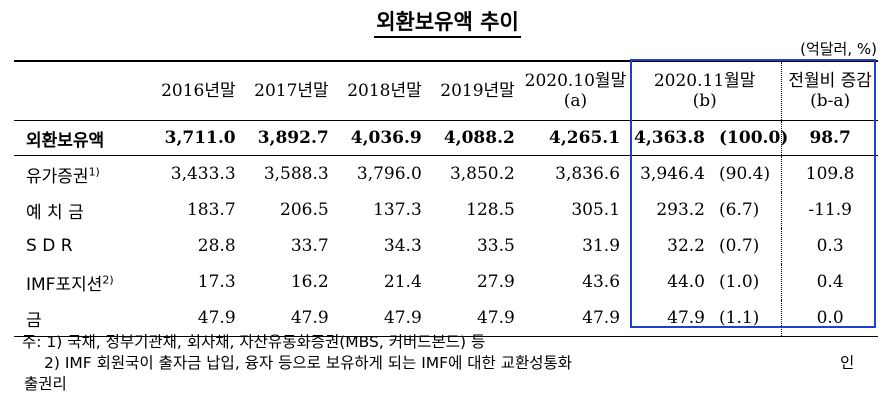  What do you see at coordinates (829, 91) in the screenshot?
I see `header-change: 전월비 증감 (b-a)` at bounding box center [829, 91].